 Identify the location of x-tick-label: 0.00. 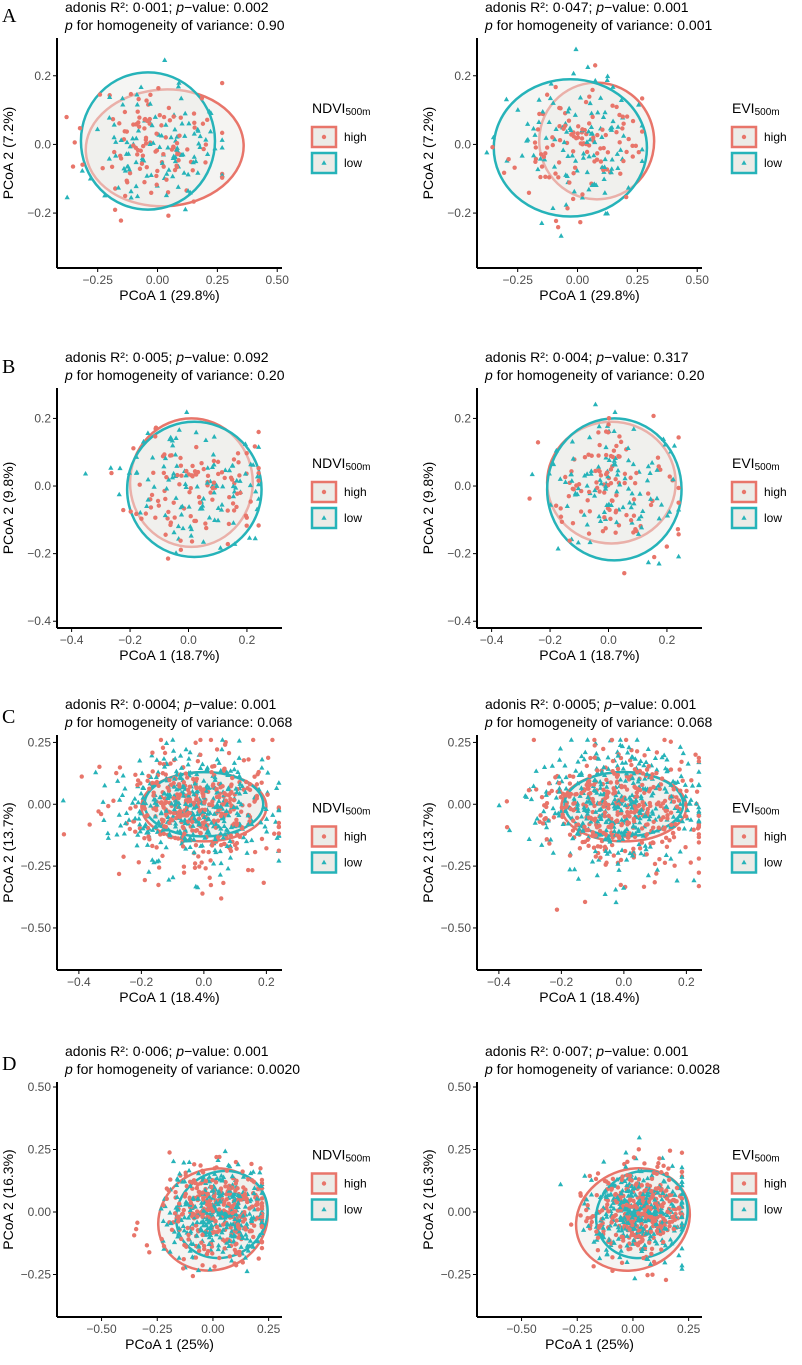
(633, 1329).